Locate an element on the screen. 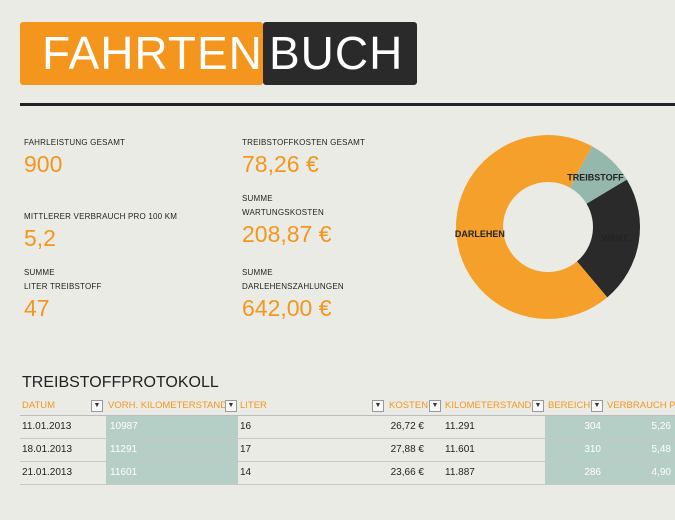 The image size is (675, 520). table-cell: 10987 is located at coordinates (172, 427).